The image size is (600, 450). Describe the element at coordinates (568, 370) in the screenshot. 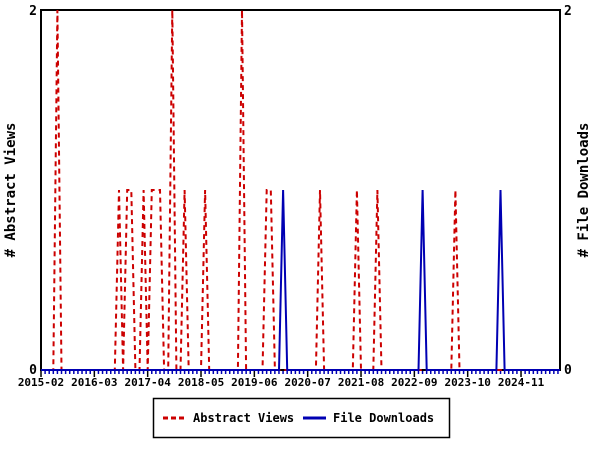

I see `y-right-tick-label-0: 0` at that location.